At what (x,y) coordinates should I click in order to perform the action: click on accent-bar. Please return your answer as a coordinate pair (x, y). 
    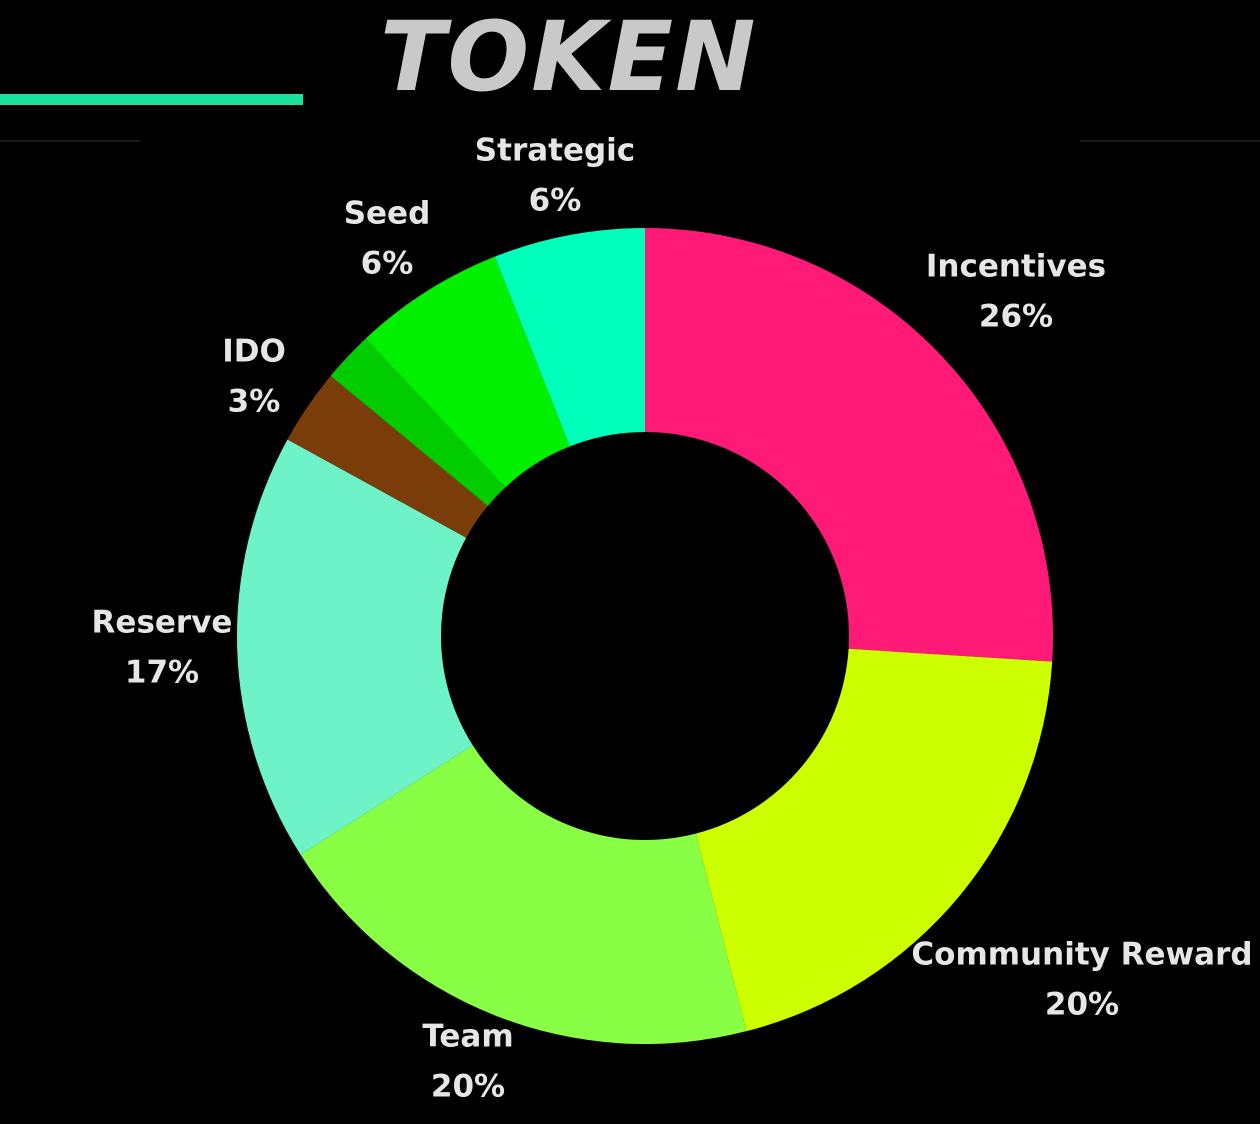
    Looking at the image, I should click on (151, 99).